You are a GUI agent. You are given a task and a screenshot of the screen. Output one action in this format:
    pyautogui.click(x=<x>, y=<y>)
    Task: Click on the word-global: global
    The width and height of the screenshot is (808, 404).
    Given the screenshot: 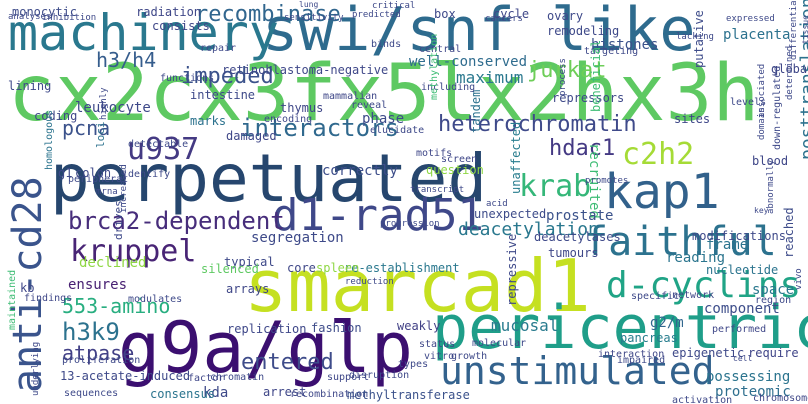 What is the action you would take?
    pyautogui.click(x=789, y=69)
    